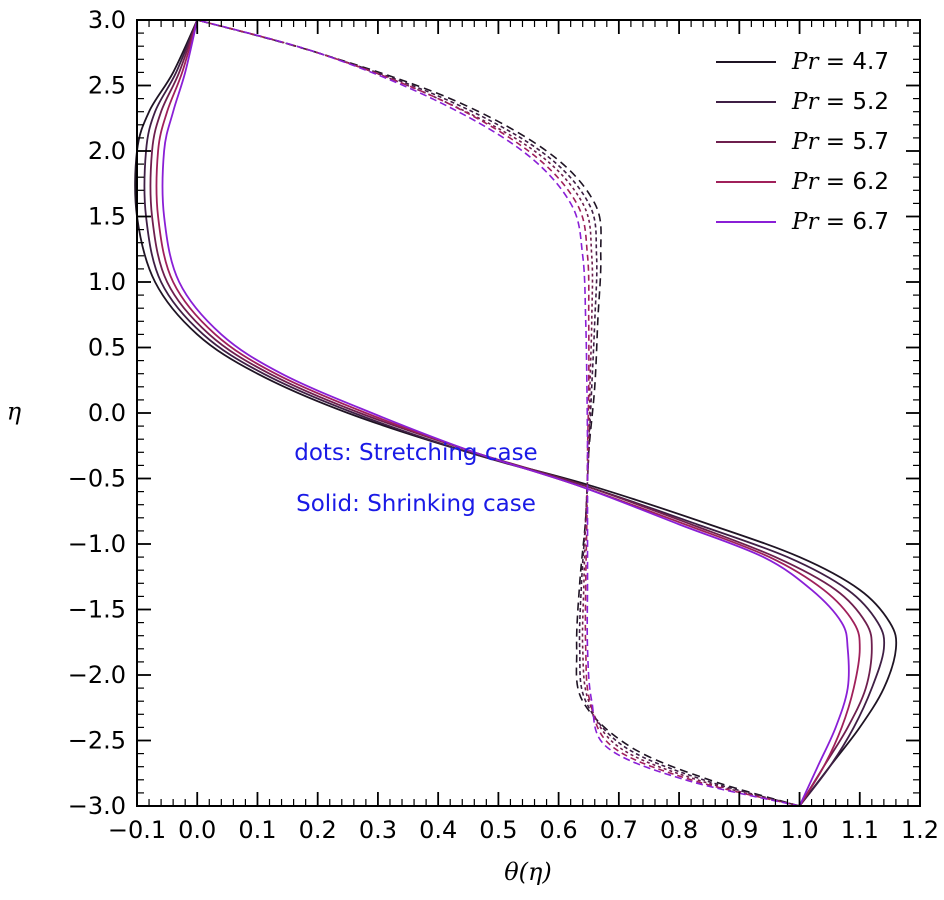 The width and height of the screenshot is (944, 900). What do you see at coordinates (97, 544) in the screenshot?
I see `y-tick-label: −1.0` at bounding box center [97, 544].